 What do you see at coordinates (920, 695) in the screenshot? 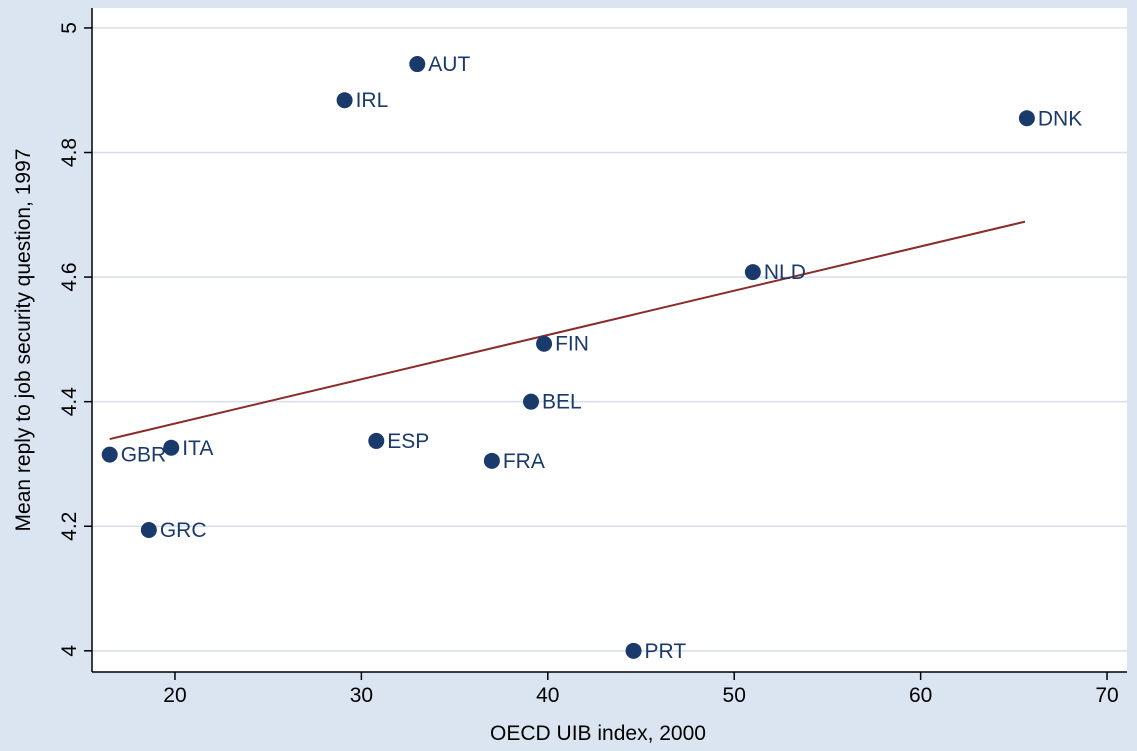
I see `x-tick-label: 60` at bounding box center [920, 695].